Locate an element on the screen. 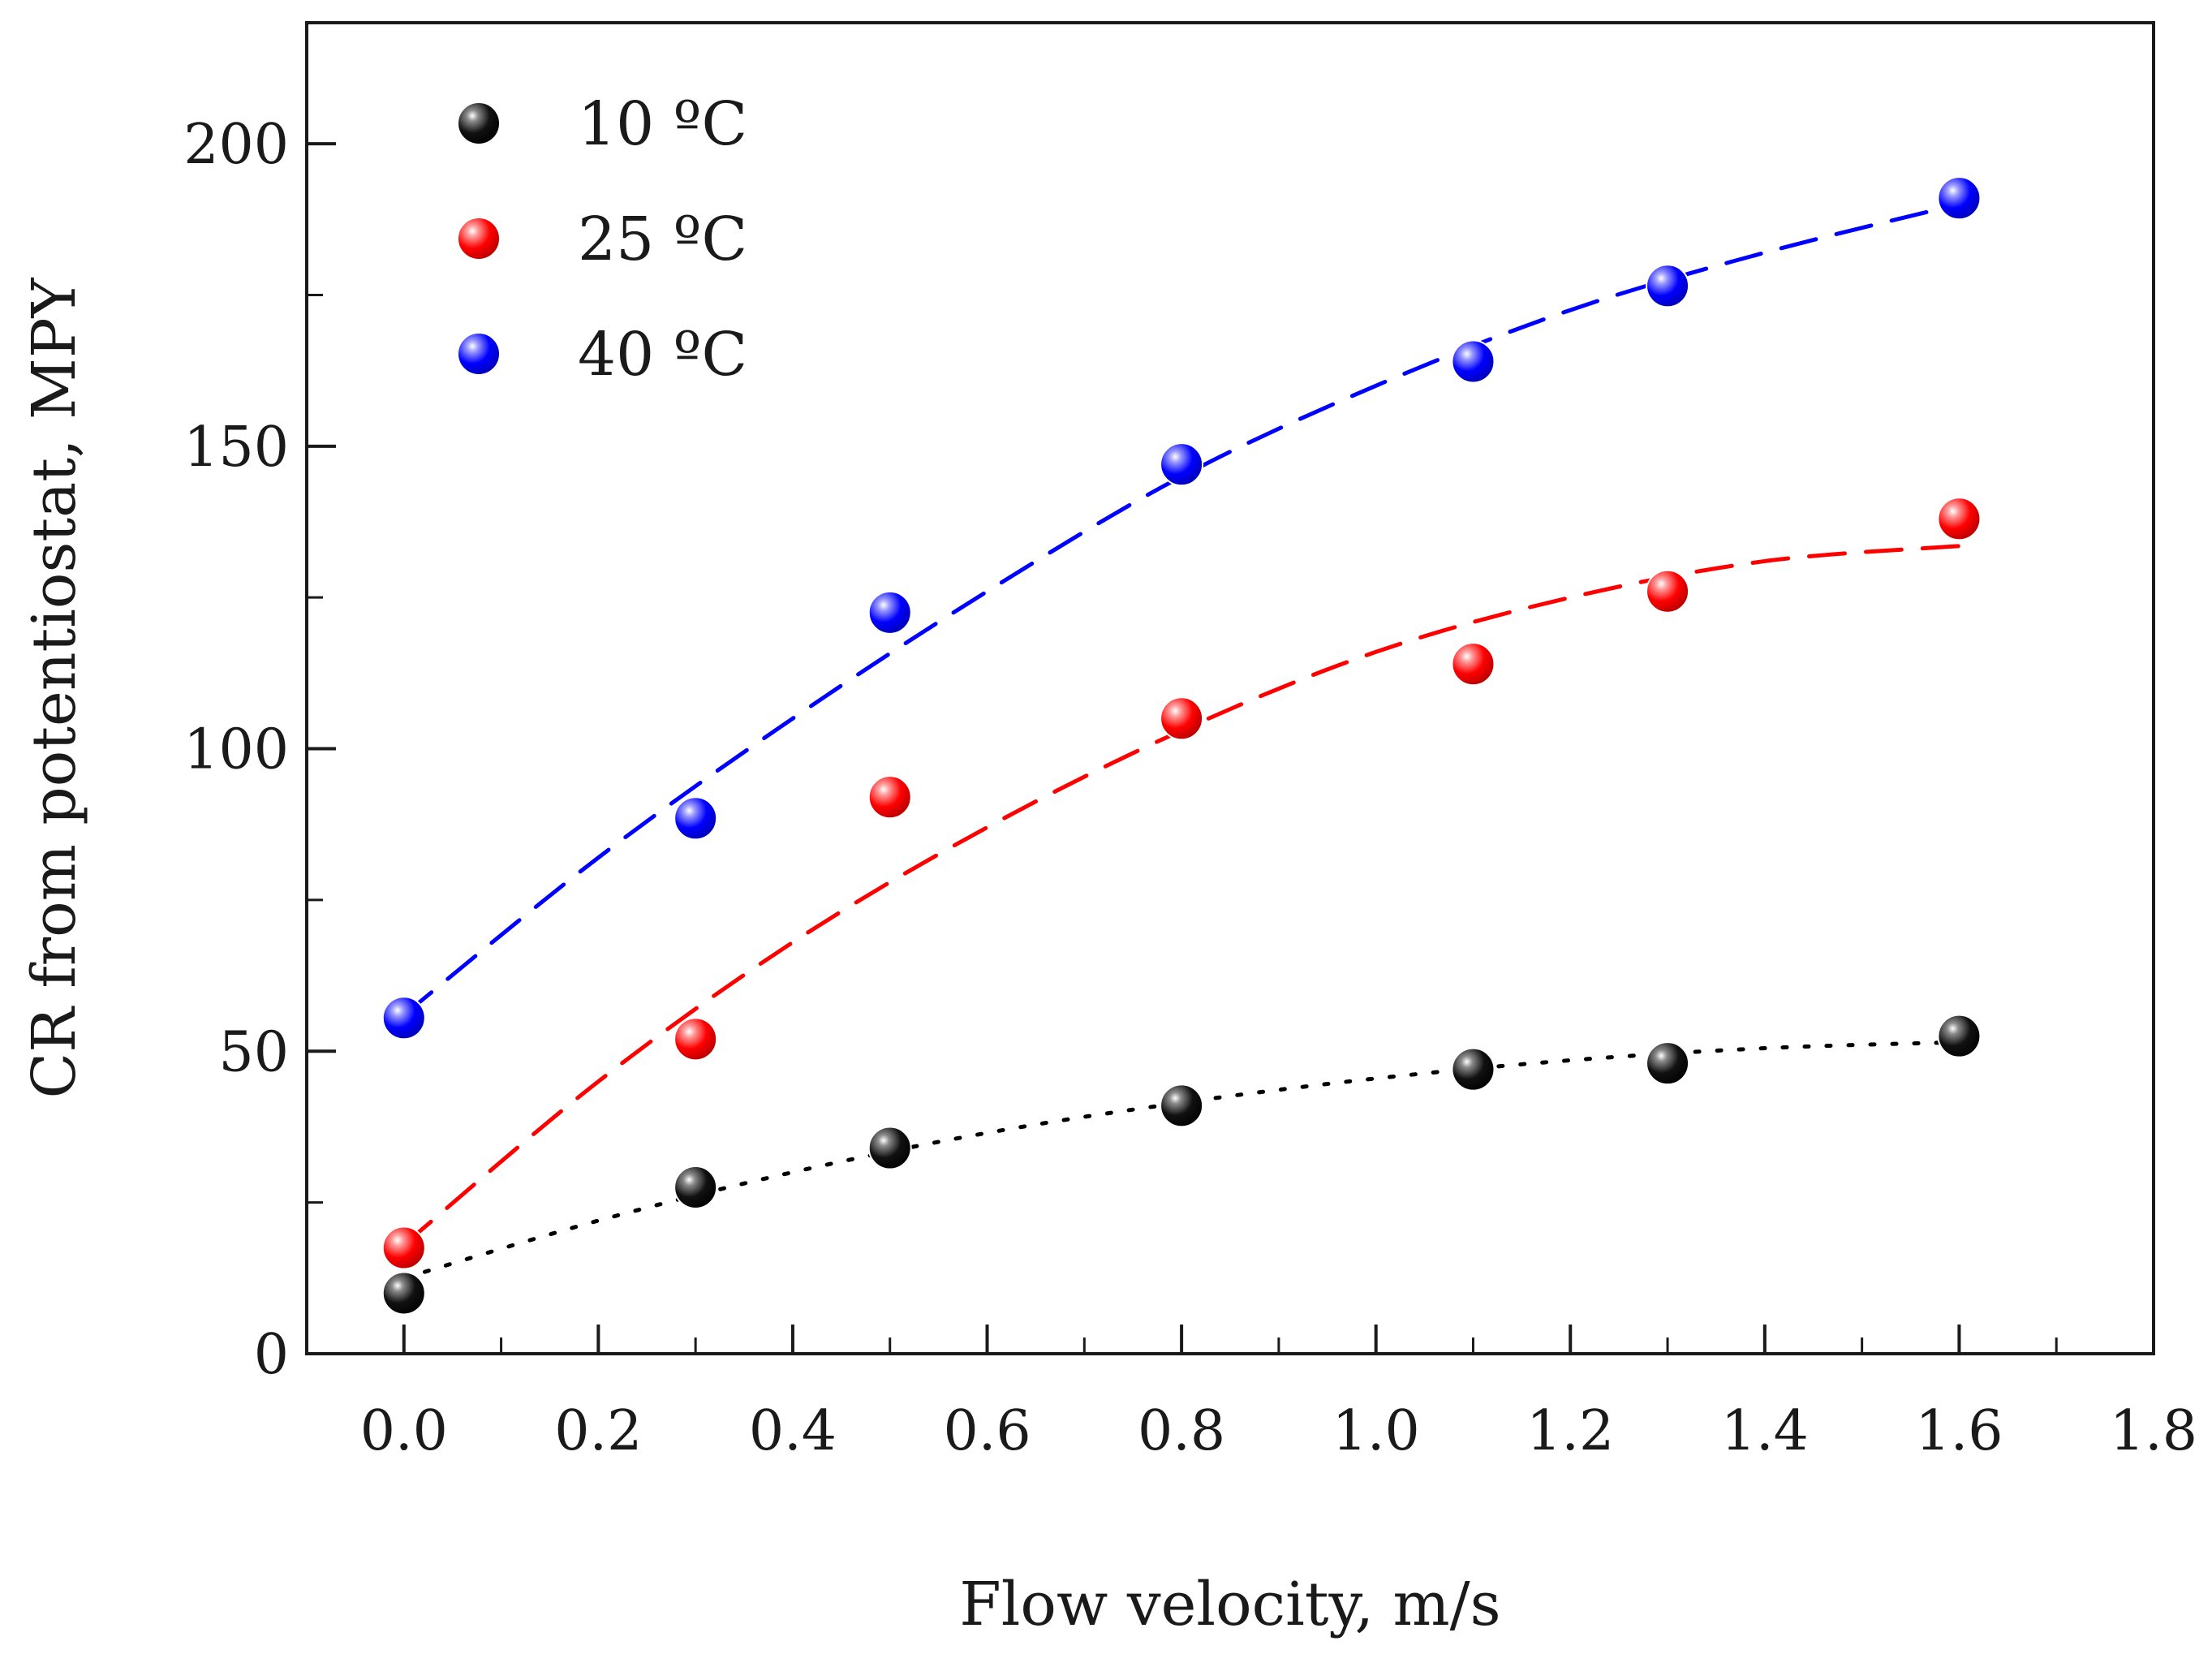  x-tick-label: 0.8 is located at coordinates (1182, 1431).